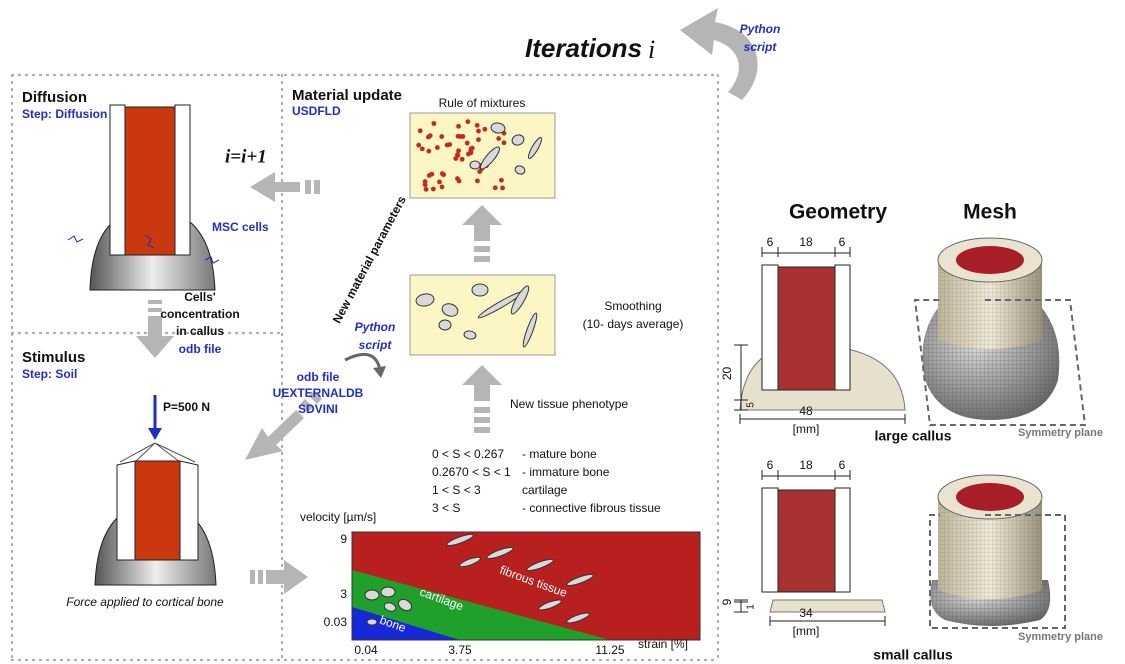 This screenshot has height=664, width=1125. Describe the element at coordinates (545, 490) in the screenshot. I see `threshold-tissue: cartilage` at that location.